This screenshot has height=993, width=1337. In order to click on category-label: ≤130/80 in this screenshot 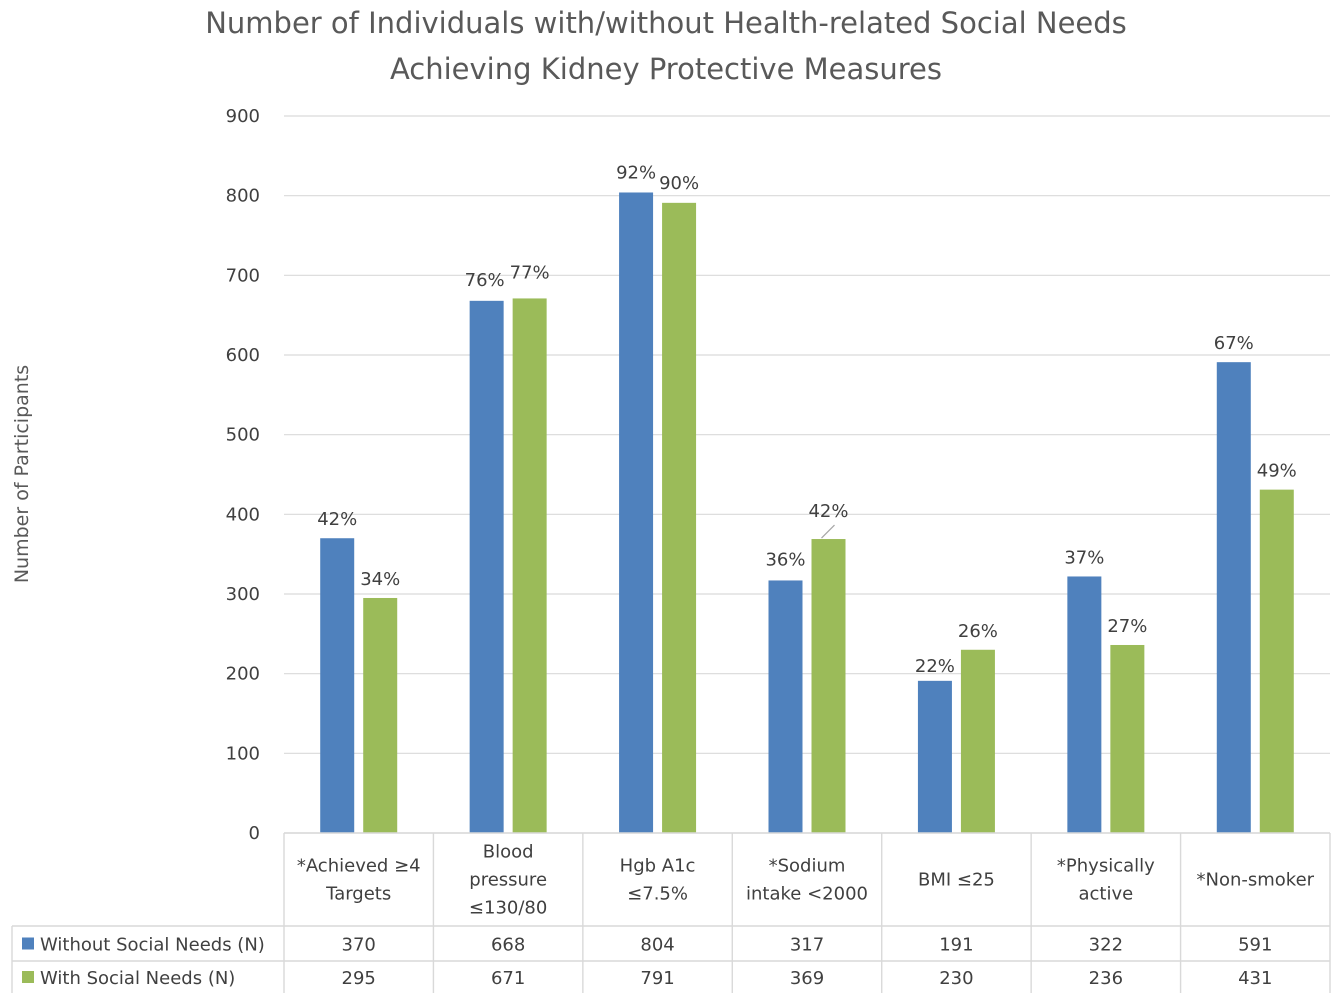, I will do `click(508, 908)`.